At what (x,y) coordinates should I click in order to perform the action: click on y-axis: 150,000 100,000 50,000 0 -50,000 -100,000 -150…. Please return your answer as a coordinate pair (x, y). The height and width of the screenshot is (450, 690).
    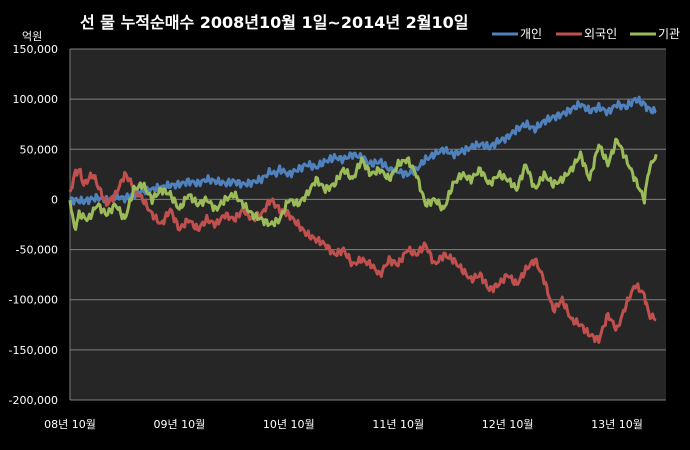
    Looking at the image, I should click on (40, 225).